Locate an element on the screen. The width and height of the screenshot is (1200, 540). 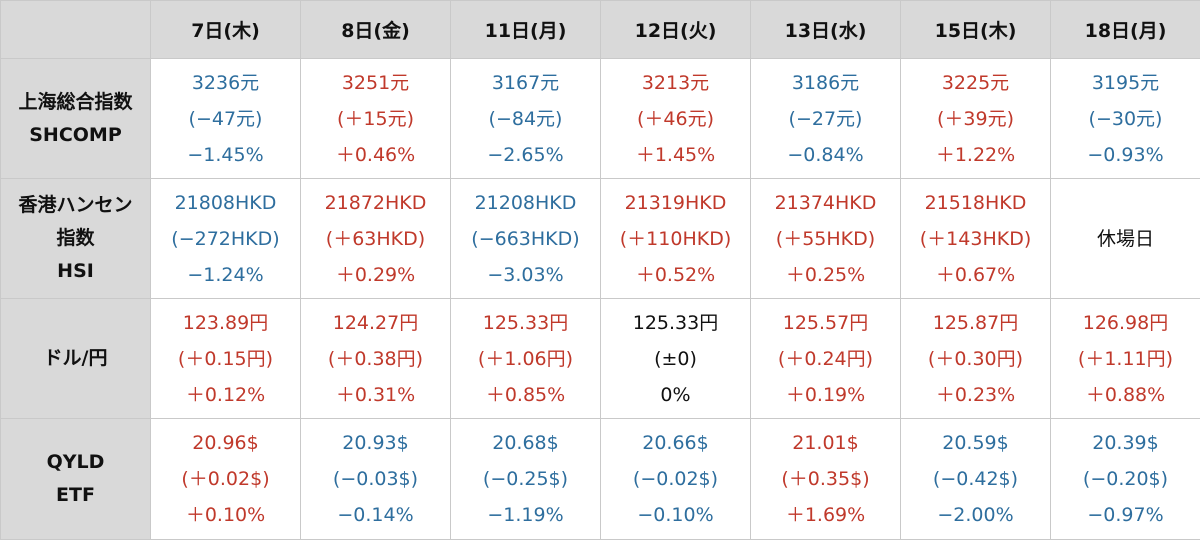
percent-change: ＋0.19% is located at coordinates (825, 395).